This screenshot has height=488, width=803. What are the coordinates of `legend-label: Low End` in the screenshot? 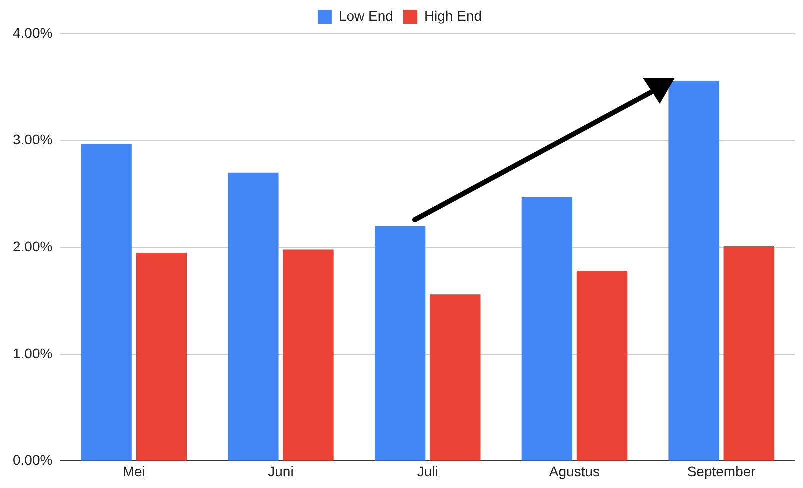 It's located at (366, 16).